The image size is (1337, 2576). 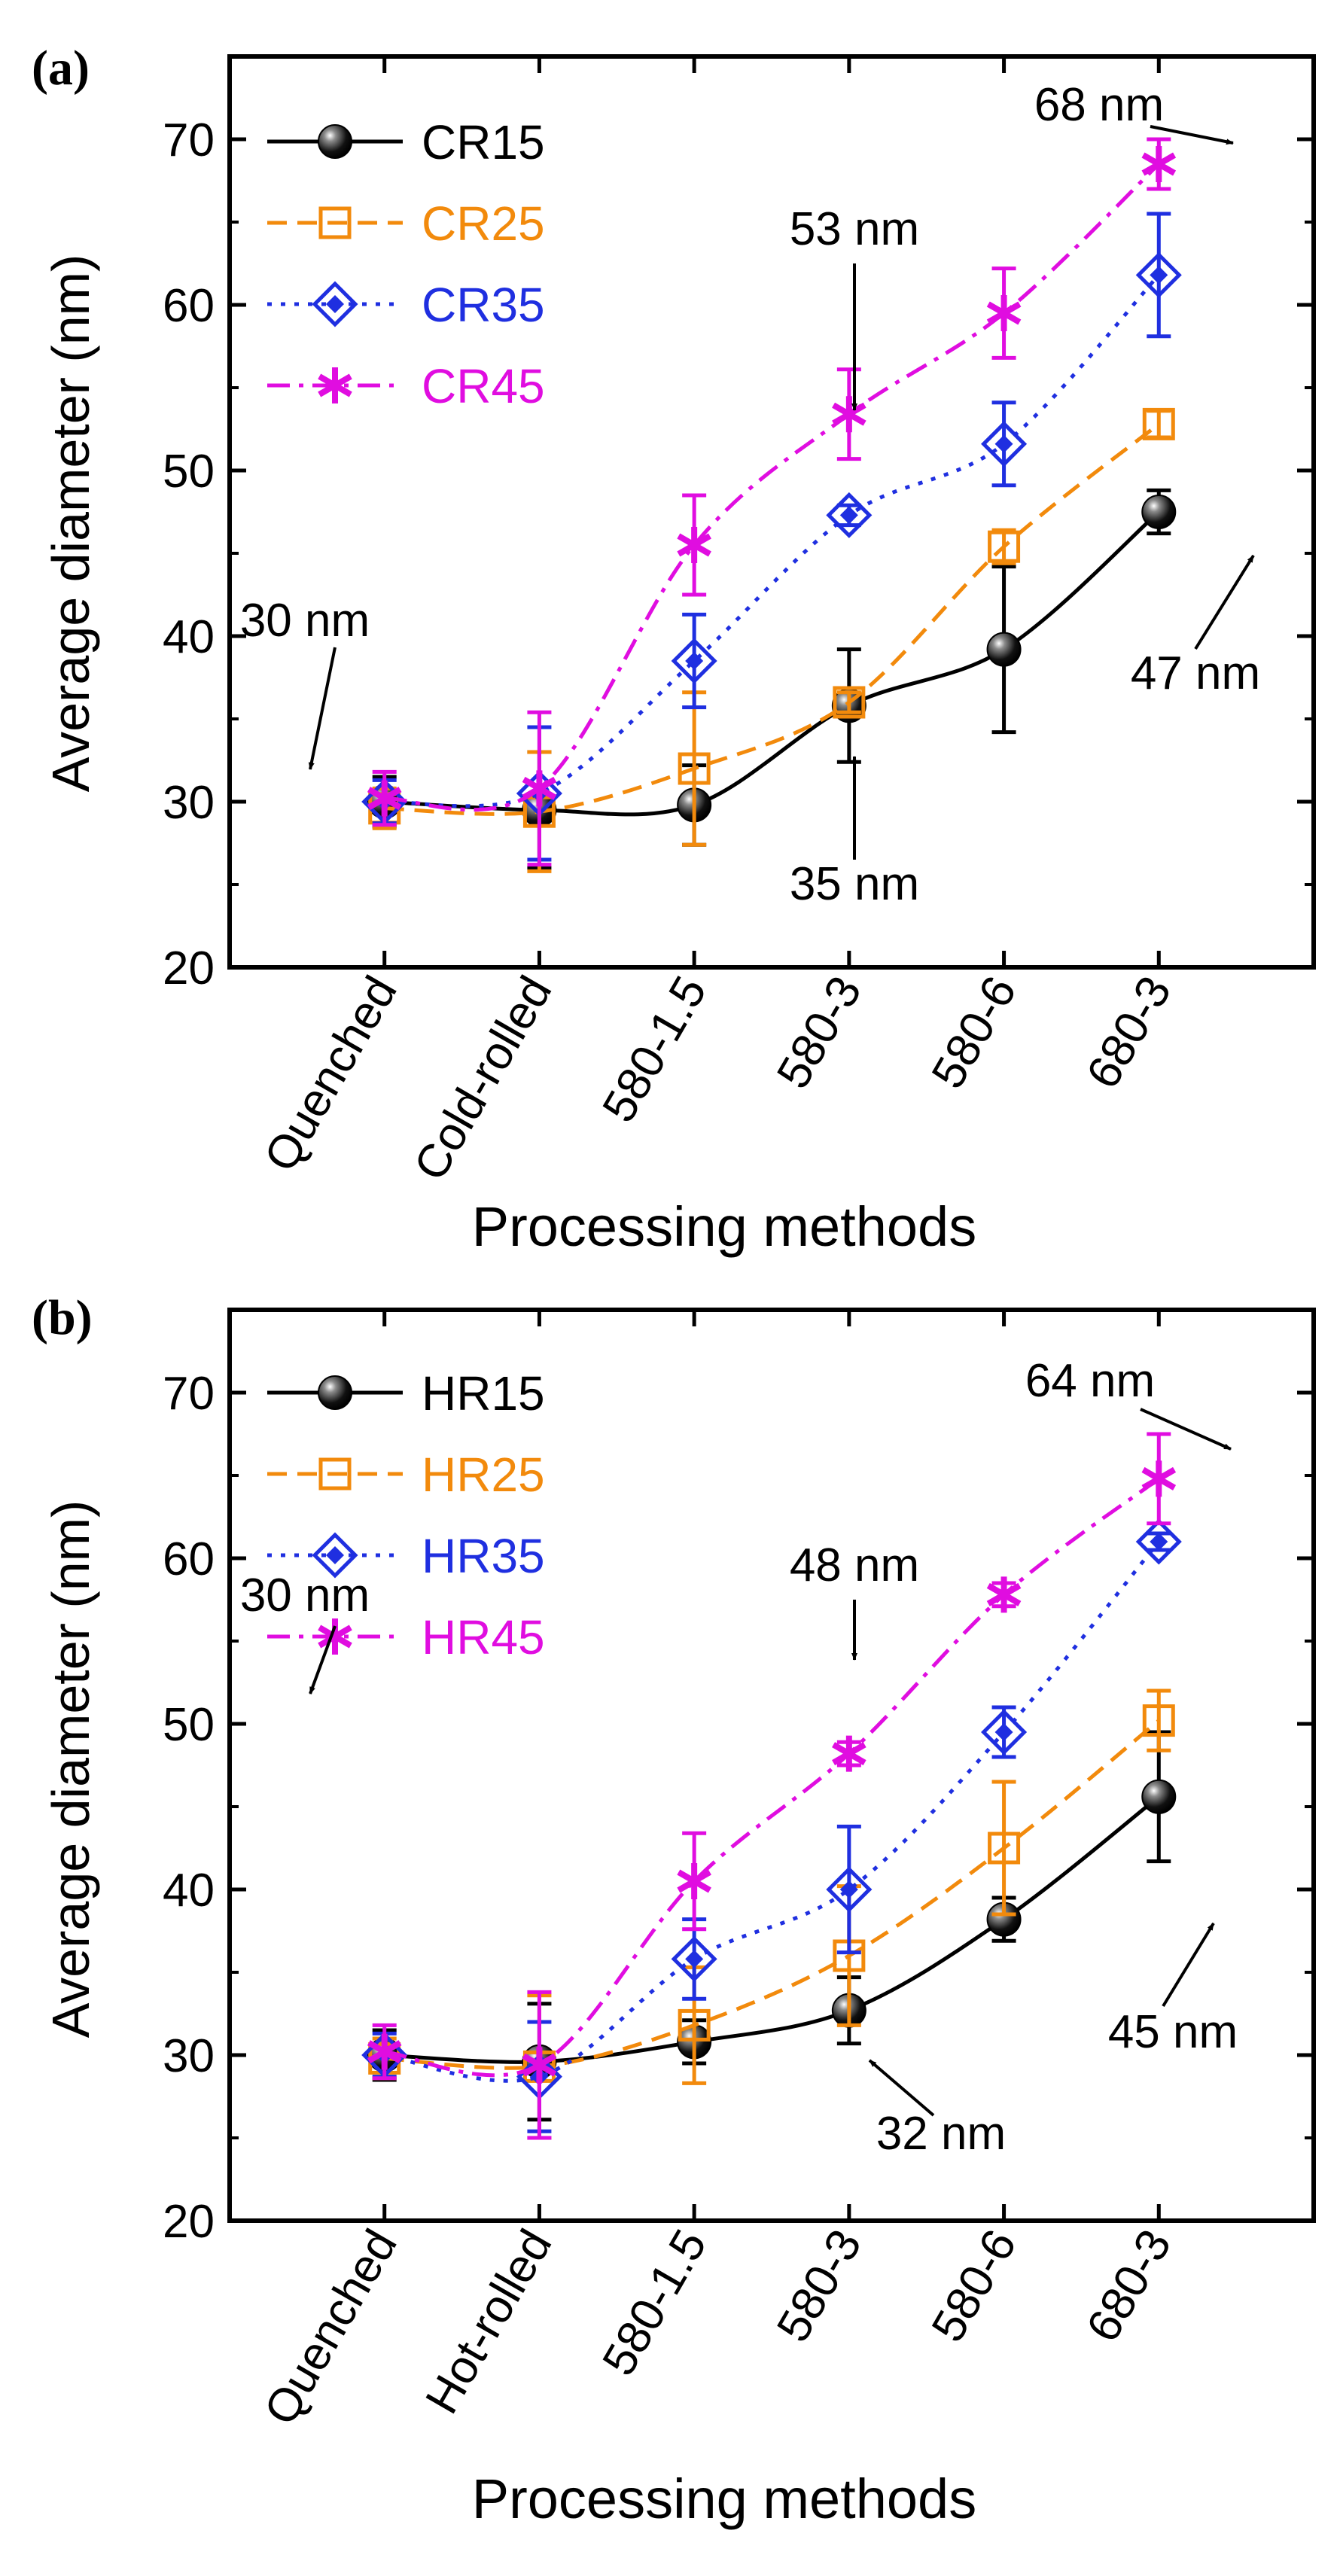 What do you see at coordinates (483, 1475) in the screenshot?
I see `legend-label: HR25` at bounding box center [483, 1475].